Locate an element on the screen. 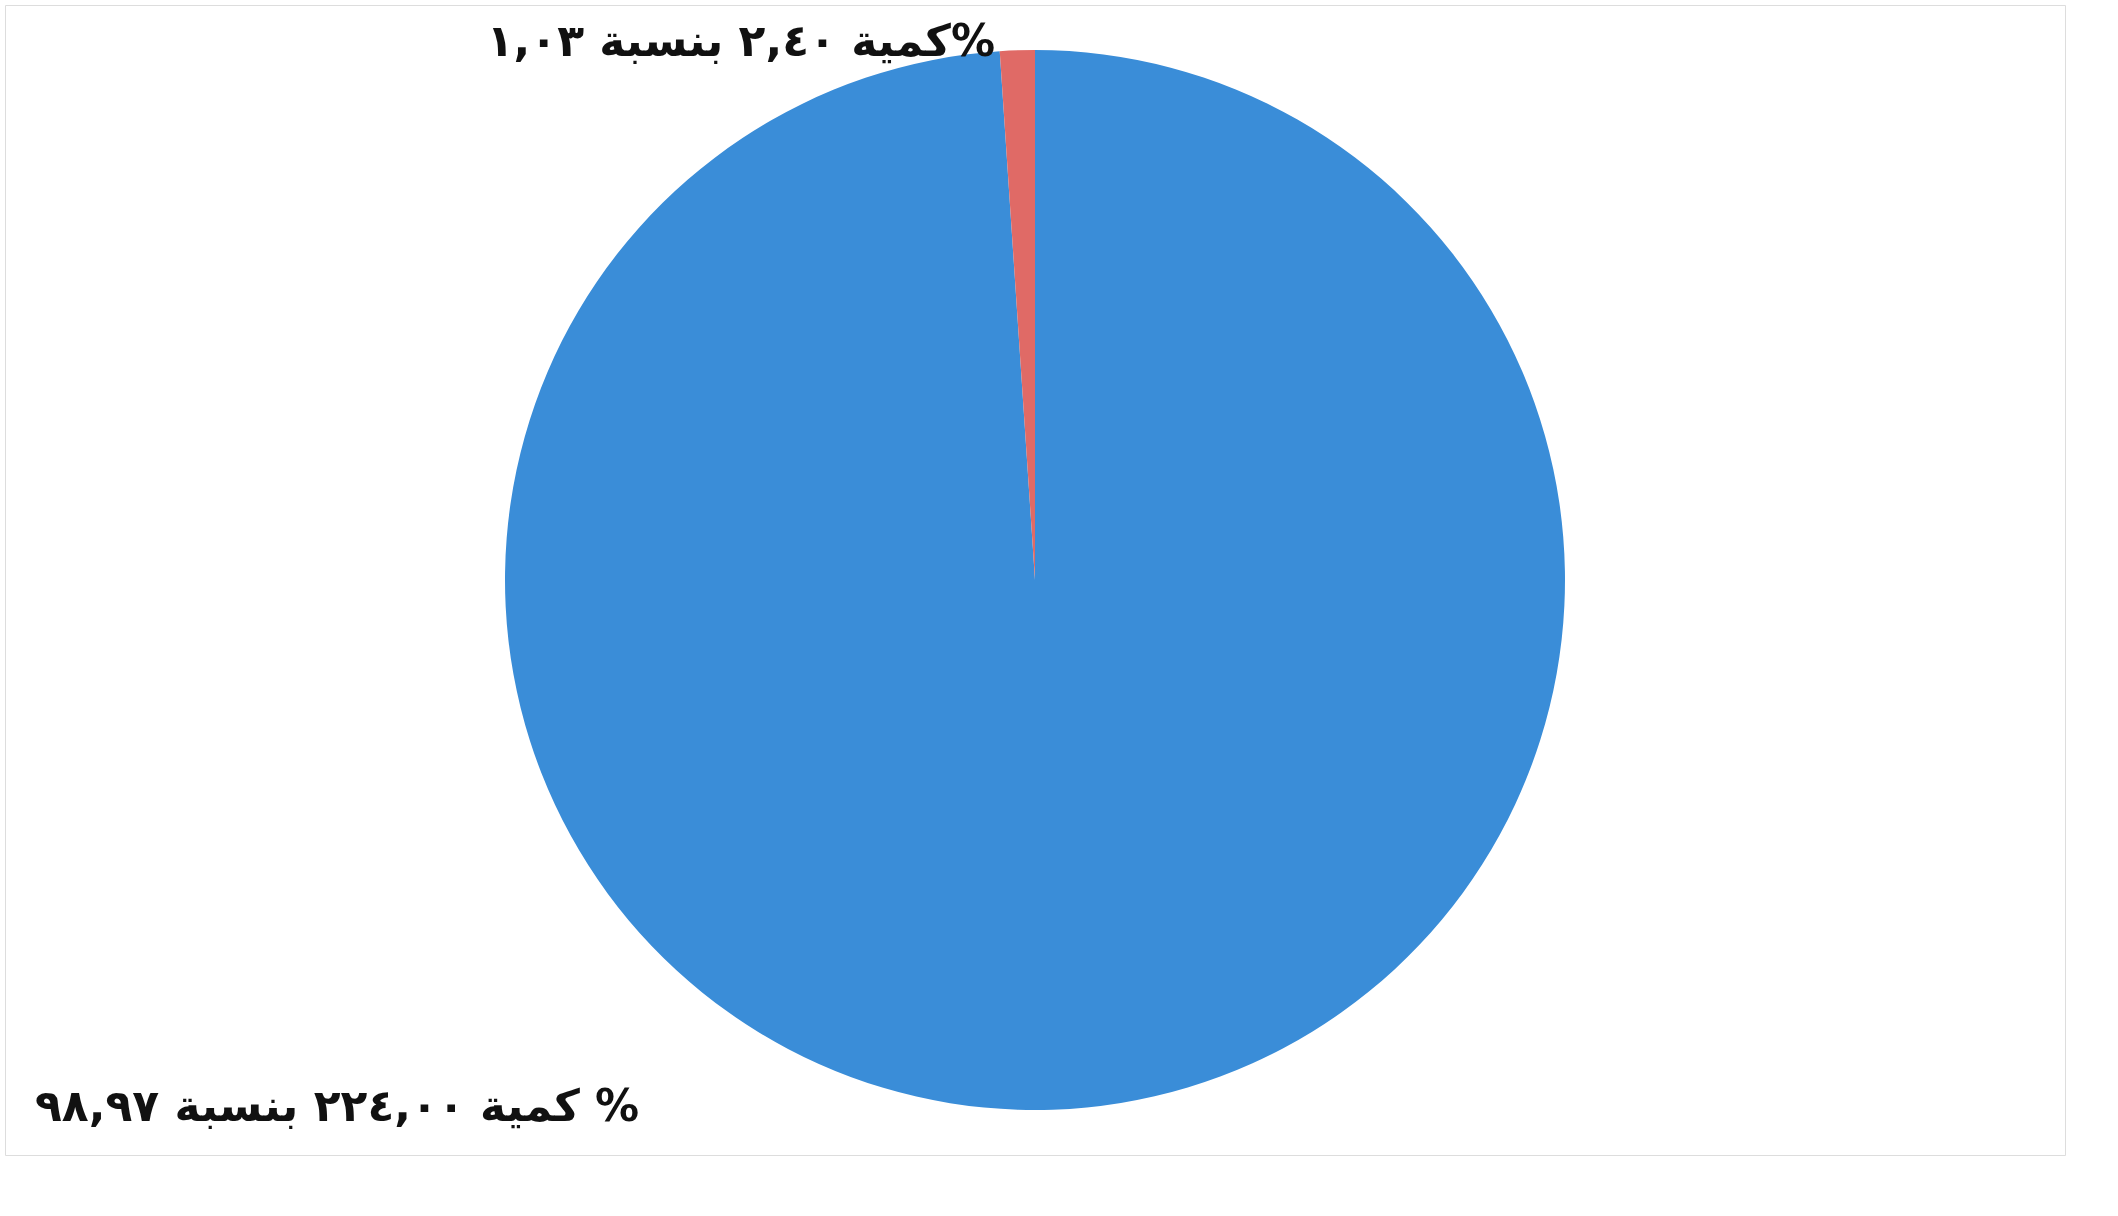 The image size is (2118, 1216). data-label: كمية ٢٢٤,٠٠ بنسبة ٩٨,٩٧ % is located at coordinates (337, 1105).